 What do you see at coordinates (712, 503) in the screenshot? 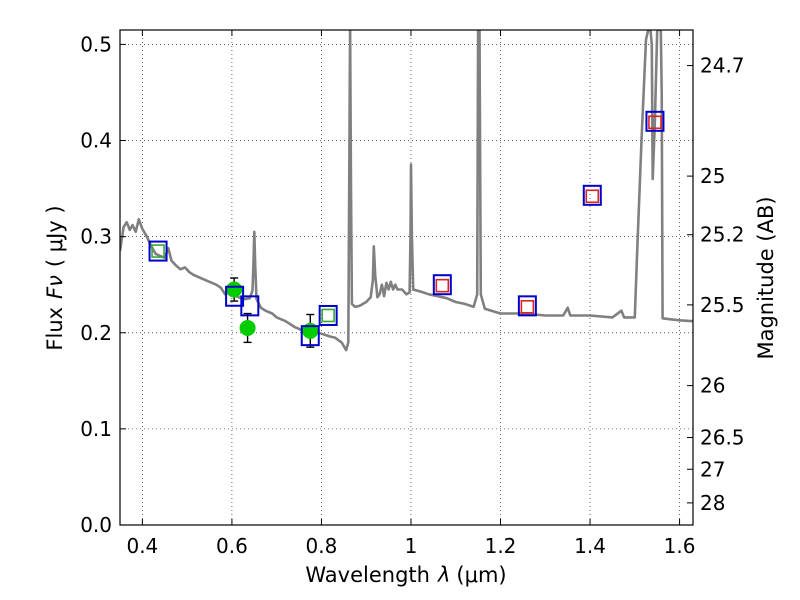
I see `y2-tick-label: 28` at bounding box center [712, 503].